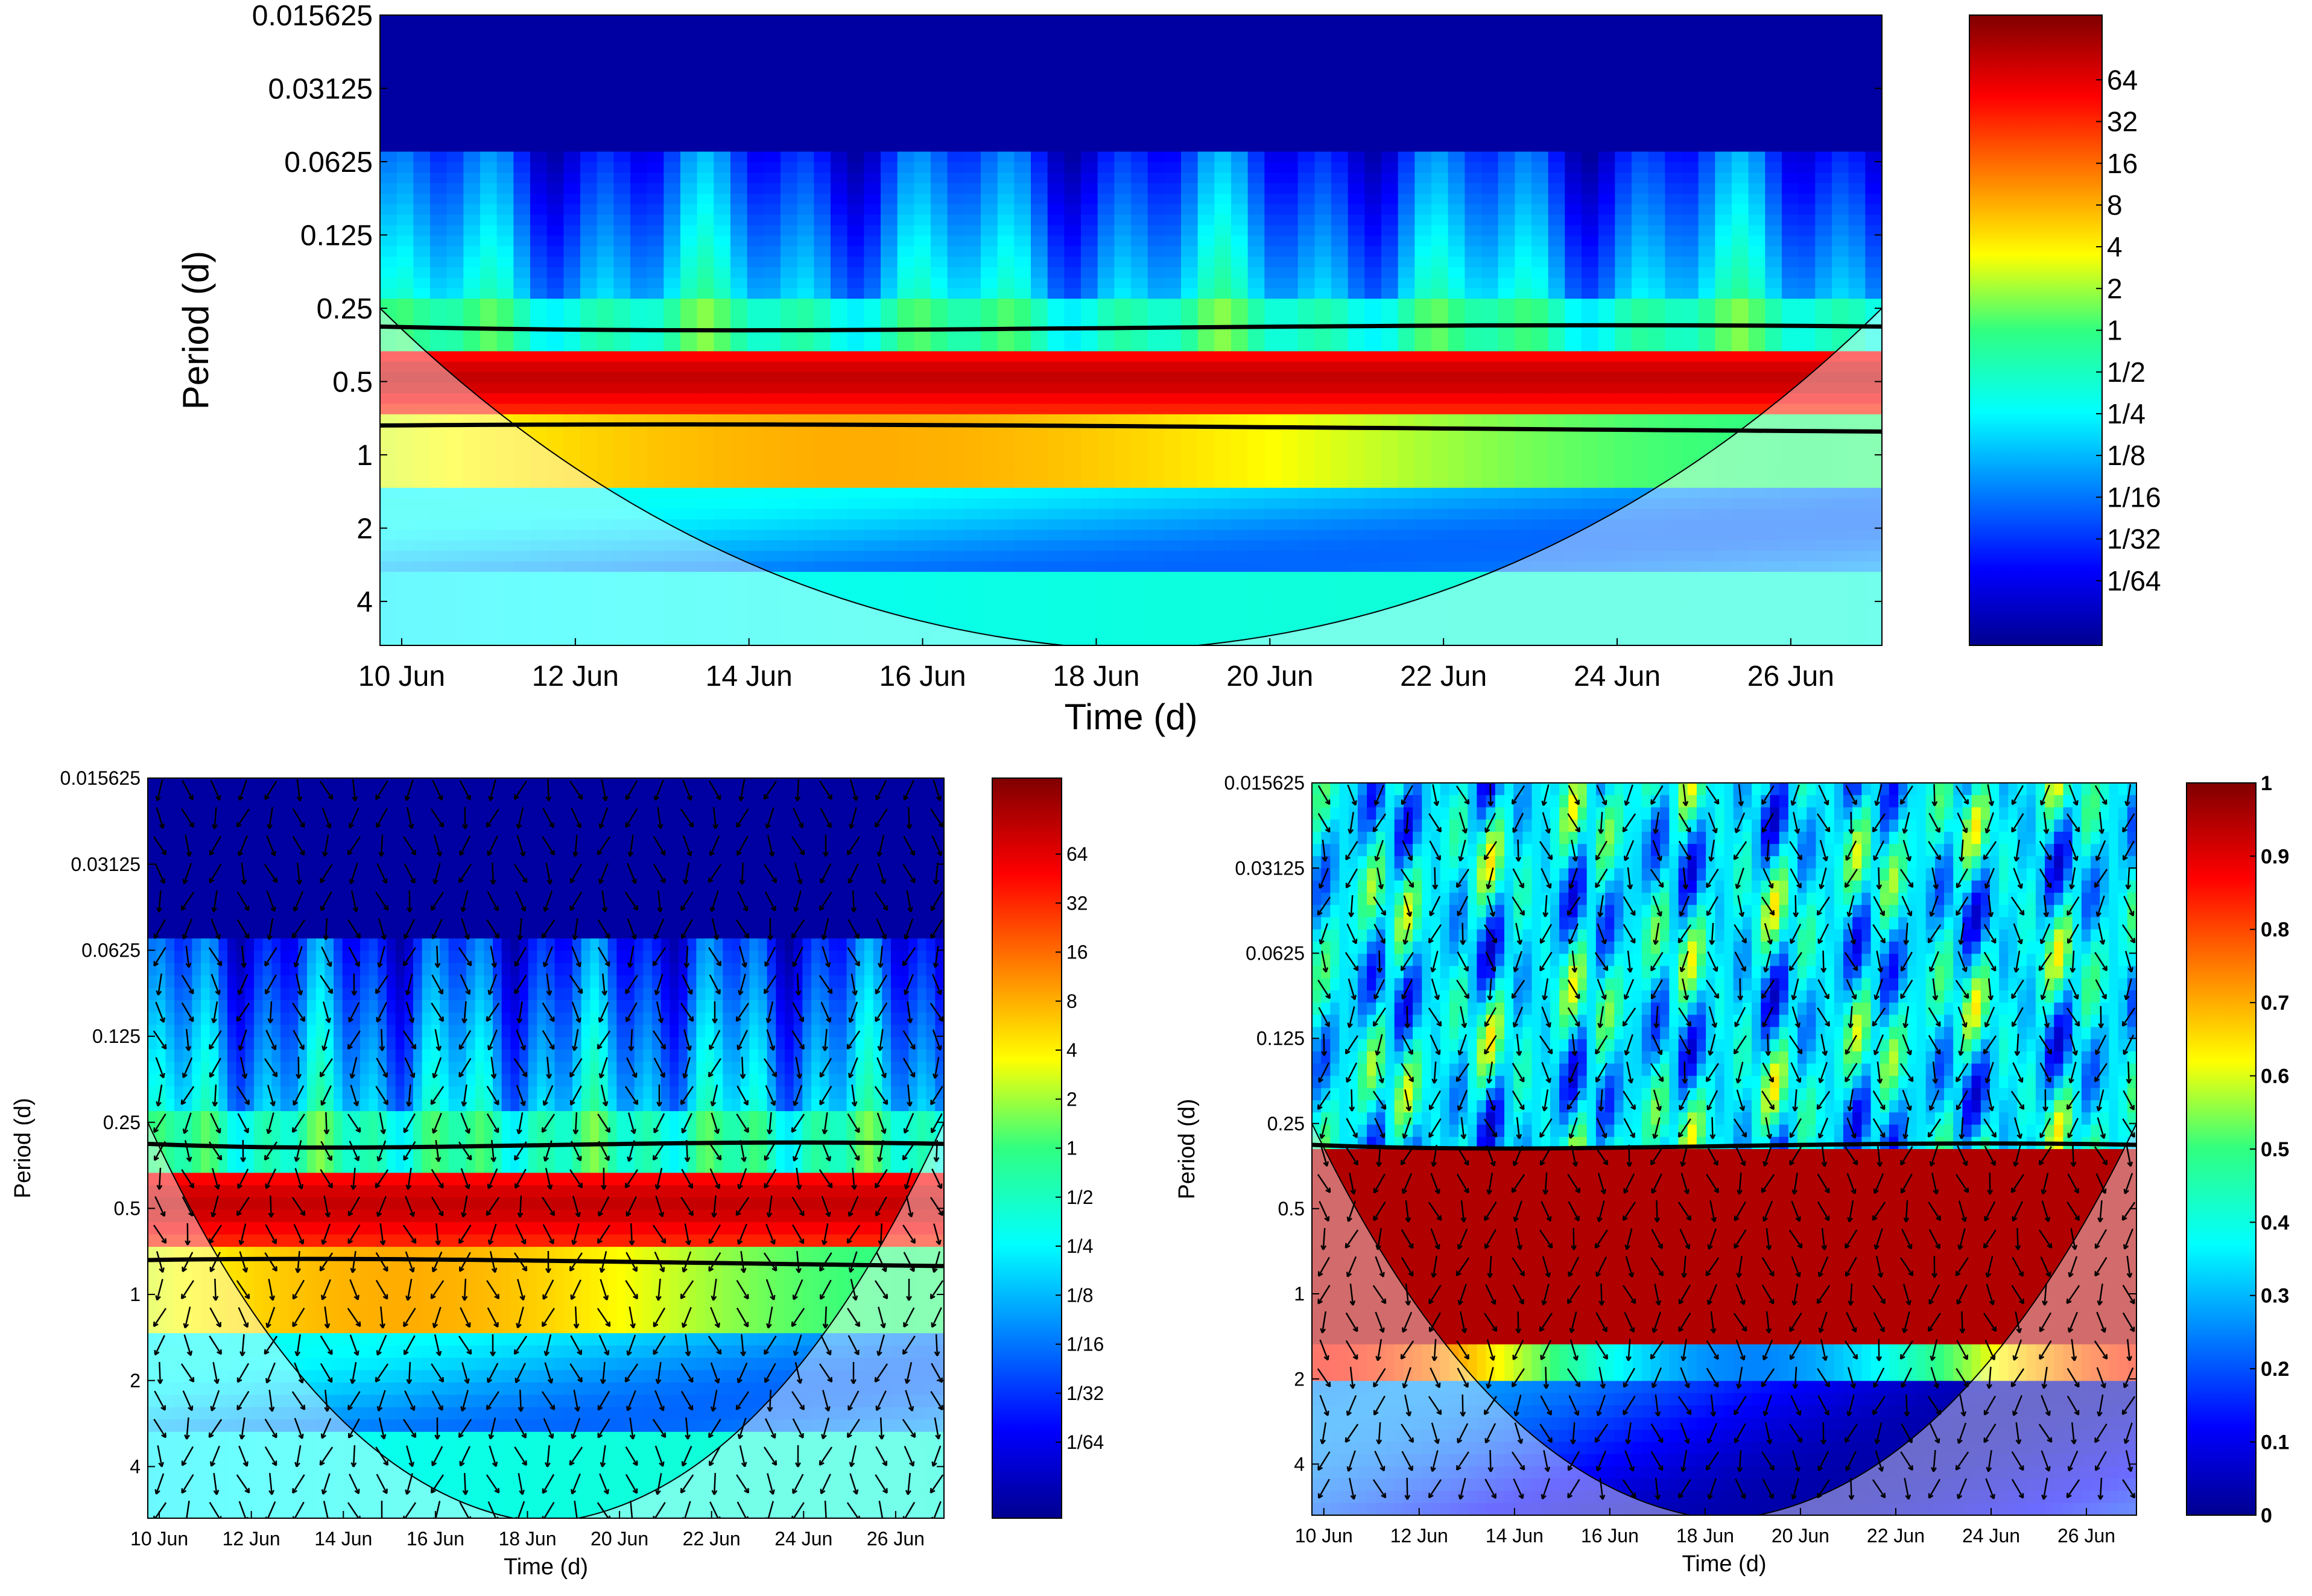 This screenshot has width=2312, height=1596. What do you see at coordinates (2275, 1442) in the screenshot?
I see `colorbar-tick-label: 0.1` at bounding box center [2275, 1442].